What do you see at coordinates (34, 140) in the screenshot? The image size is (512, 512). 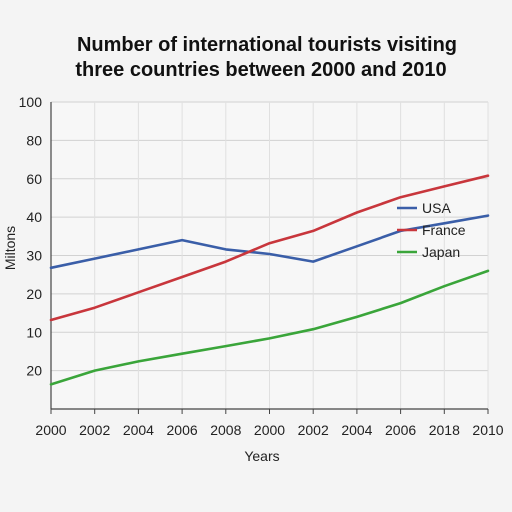 I see `y-tick-label: 80` at bounding box center [34, 140].